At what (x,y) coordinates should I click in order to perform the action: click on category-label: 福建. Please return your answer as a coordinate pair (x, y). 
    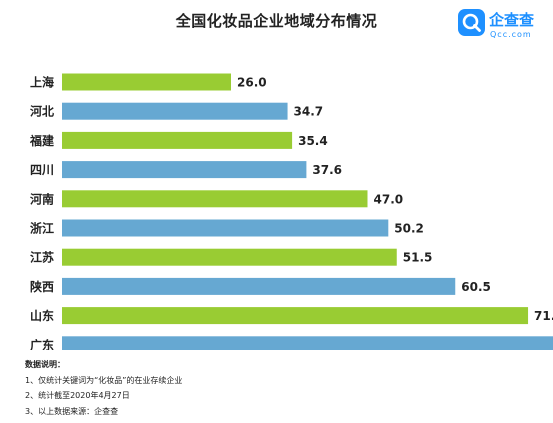
    Looking at the image, I should click on (42, 140).